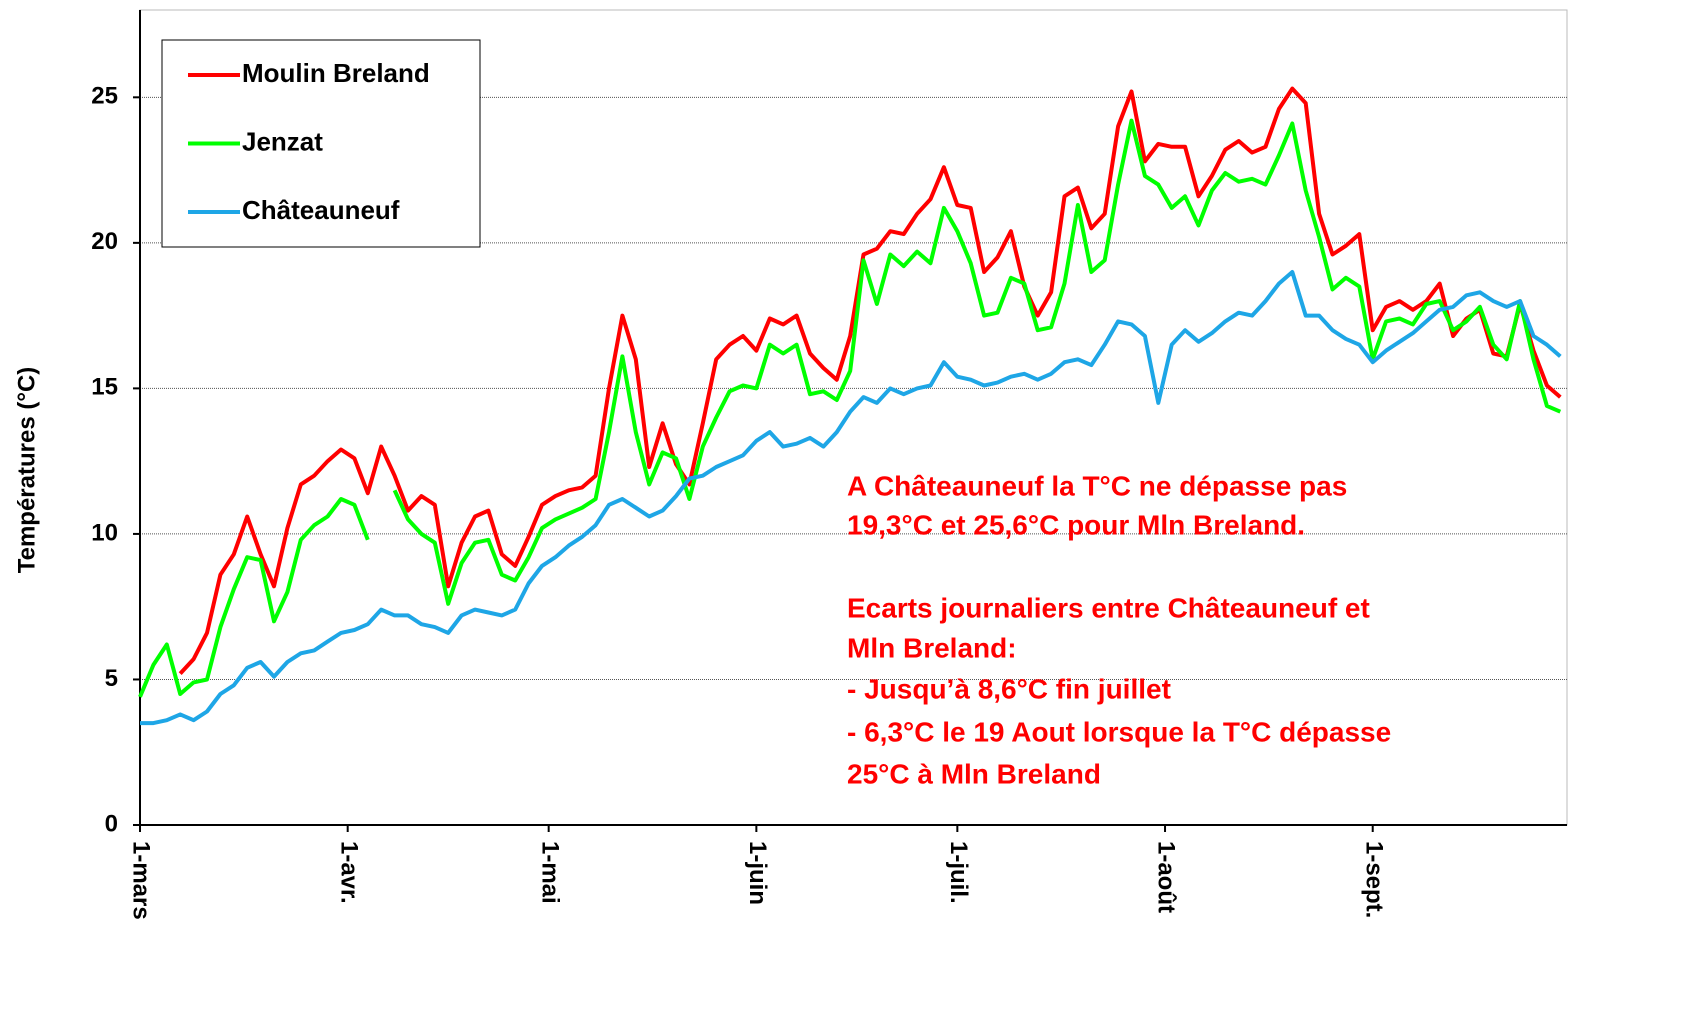 This screenshot has width=1692, height=1016. I want to click on annotation-line: Mln Breland:, so click(932, 647).